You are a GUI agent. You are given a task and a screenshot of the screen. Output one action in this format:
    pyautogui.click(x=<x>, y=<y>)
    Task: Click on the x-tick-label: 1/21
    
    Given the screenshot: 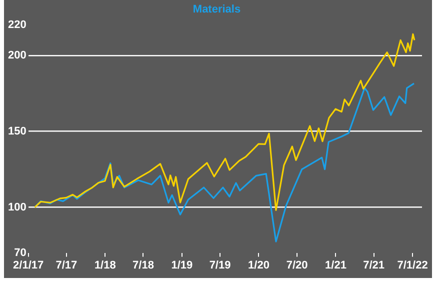 What is the action you would take?
    pyautogui.click(x=335, y=265)
    